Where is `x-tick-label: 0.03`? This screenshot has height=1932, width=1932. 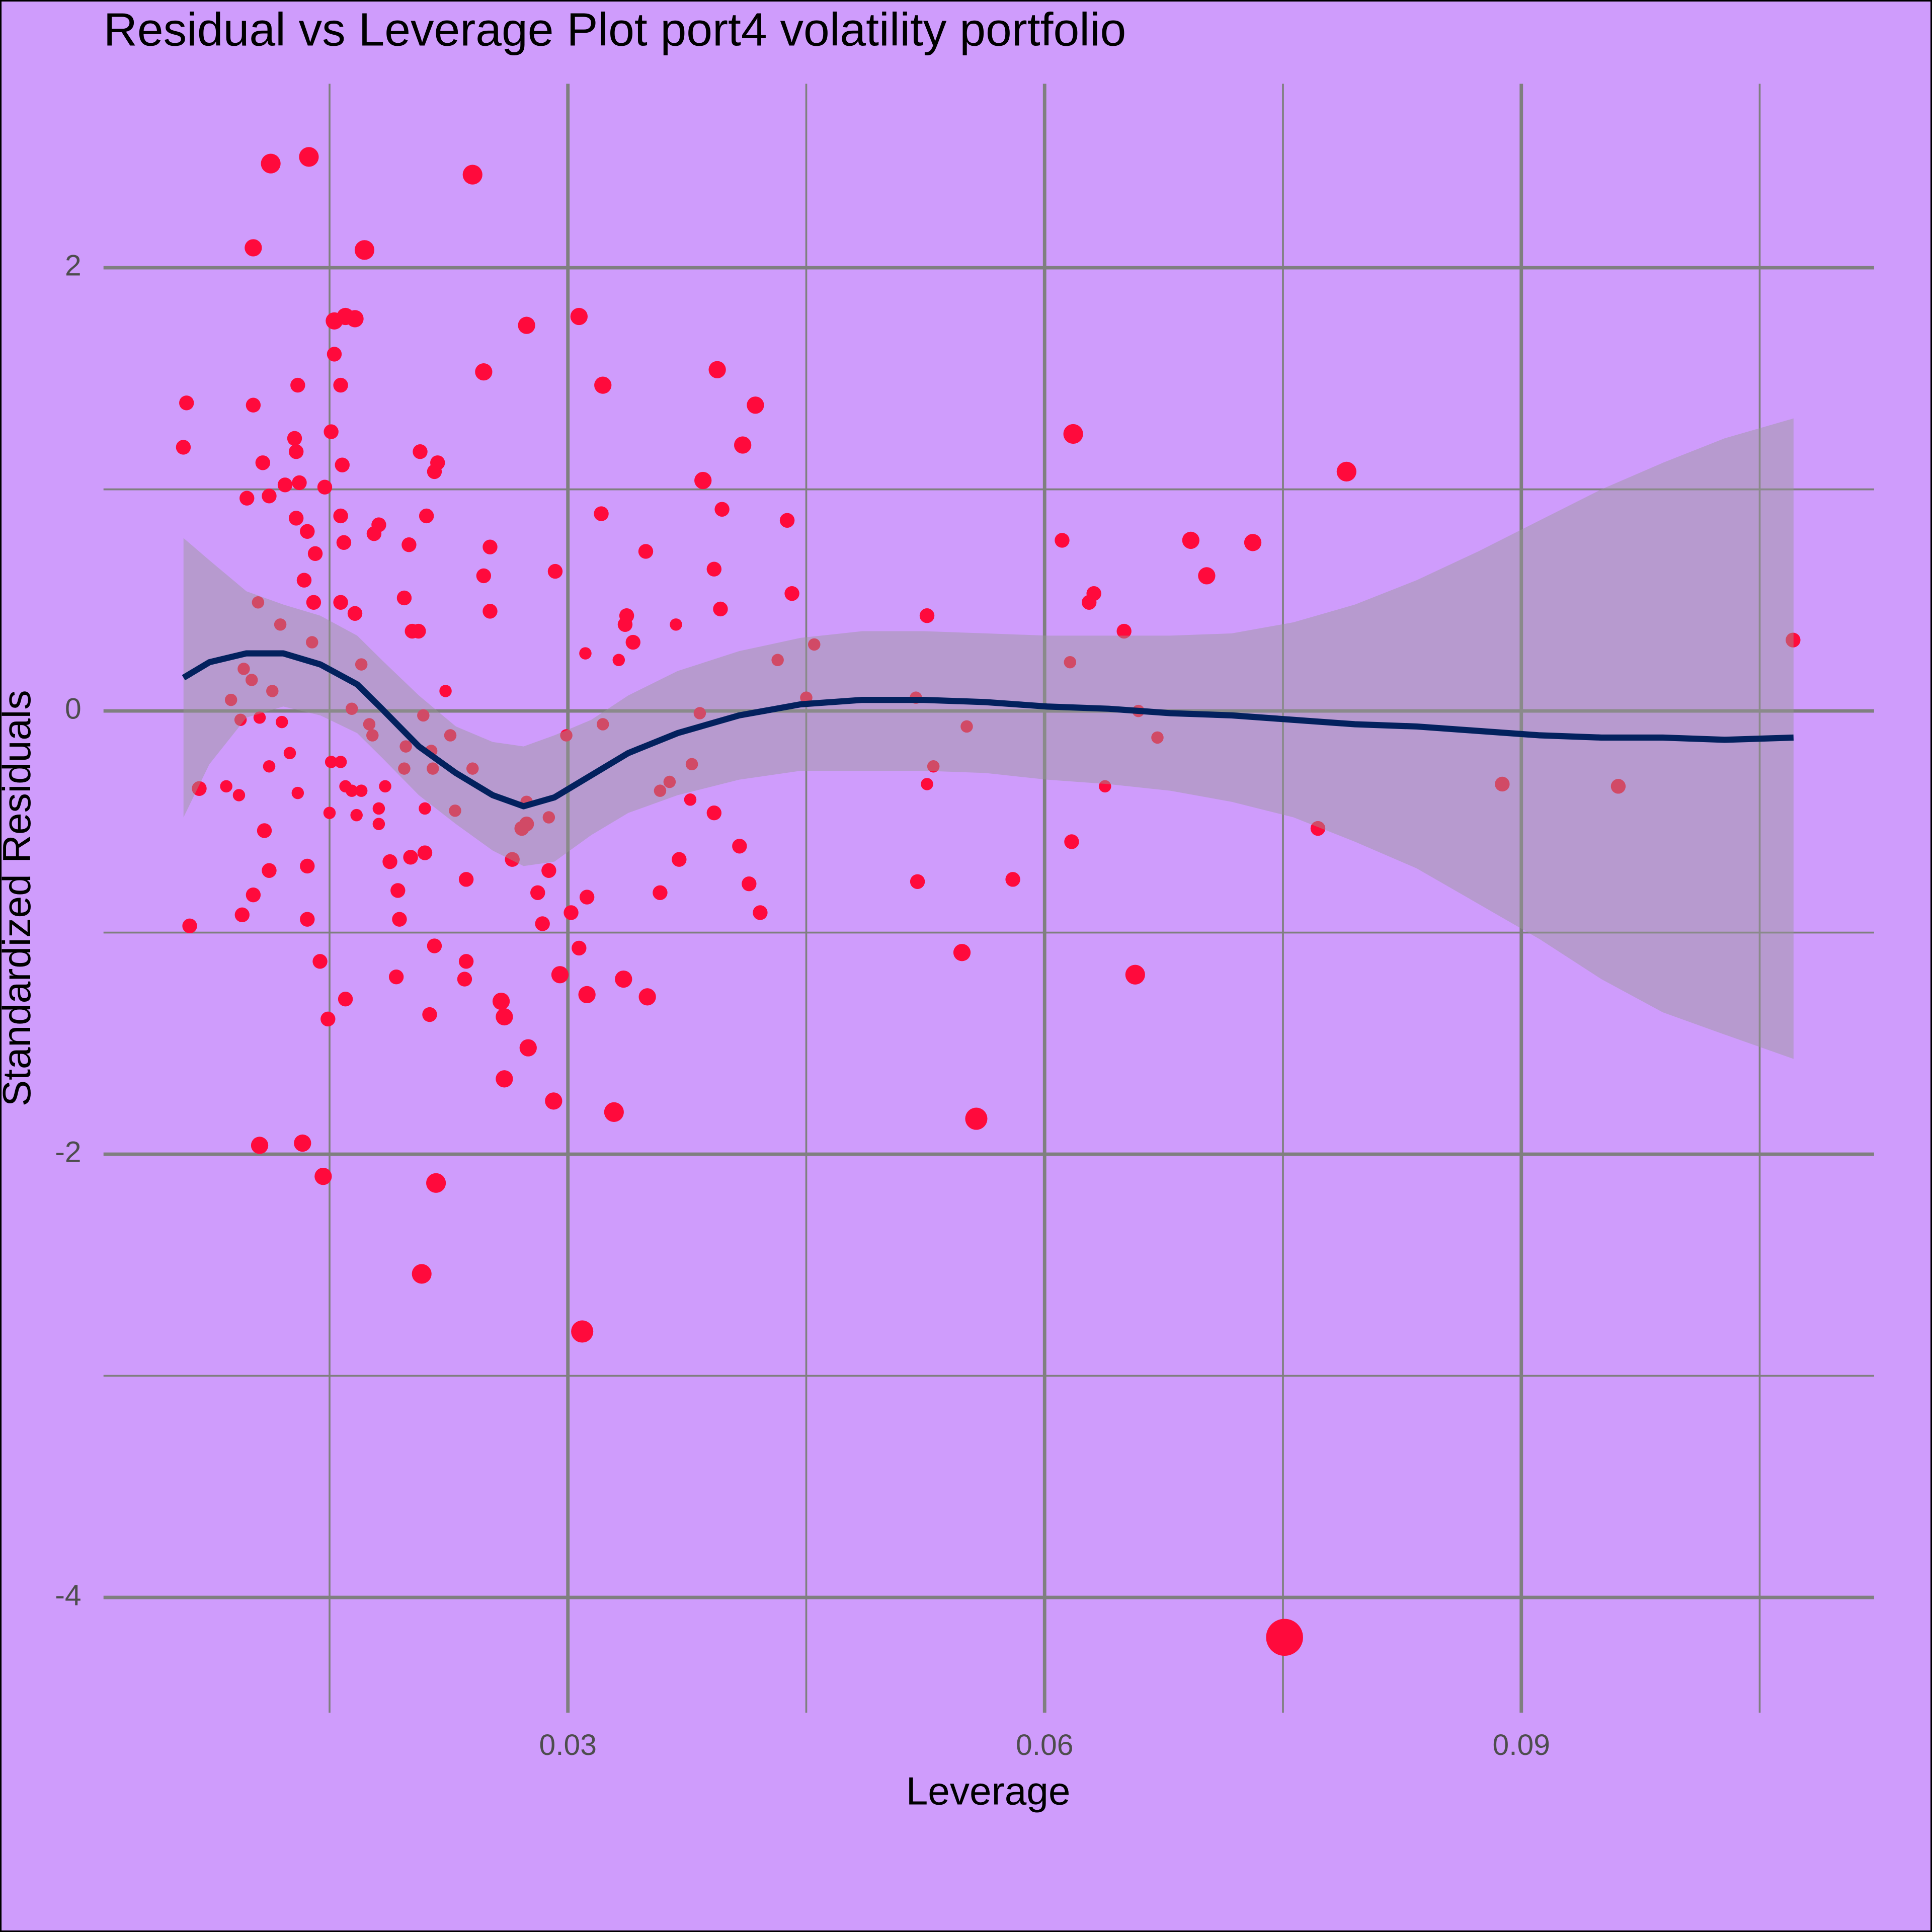 x-tick-label: 0.03 is located at coordinates (568, 1745).